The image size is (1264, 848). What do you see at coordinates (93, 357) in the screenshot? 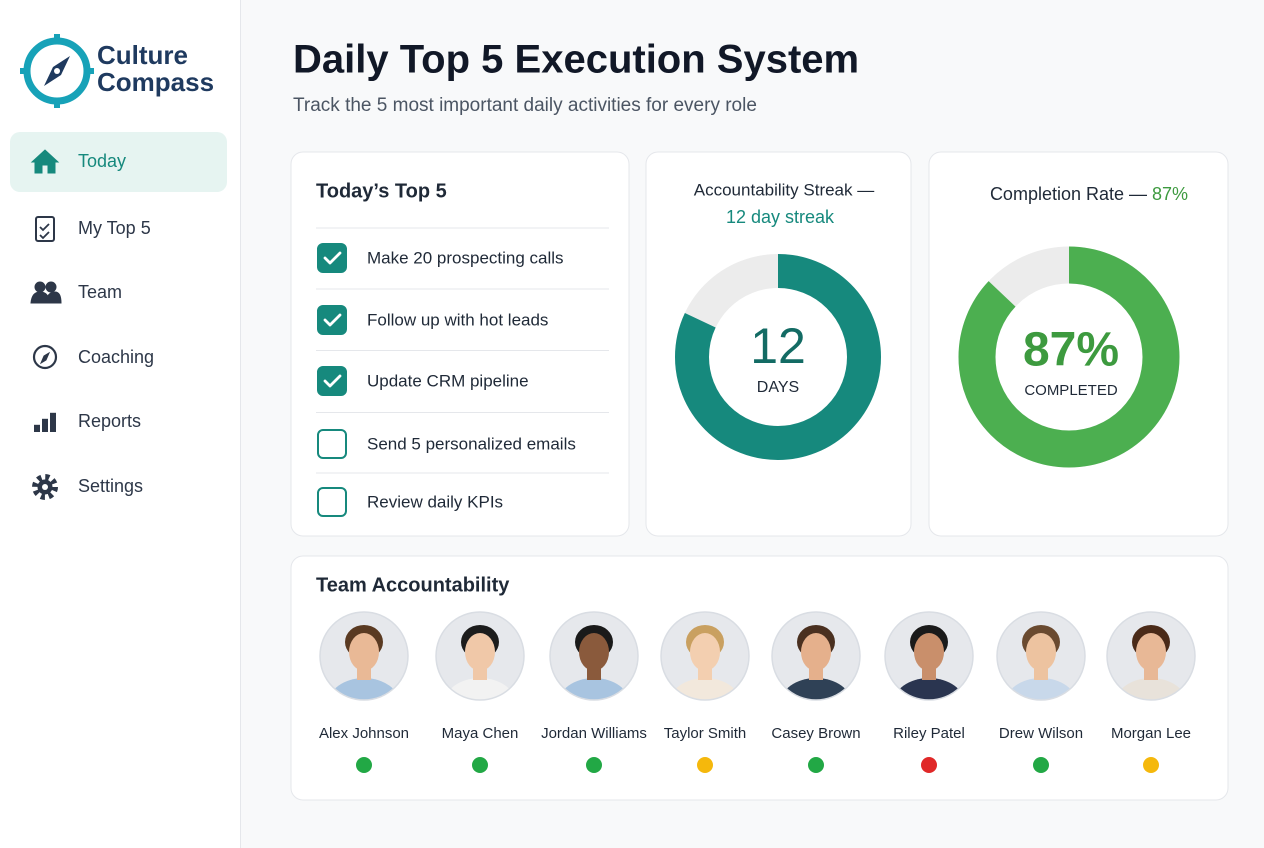
I see `nav-item: Coaching` at bounding box center [93, 357].